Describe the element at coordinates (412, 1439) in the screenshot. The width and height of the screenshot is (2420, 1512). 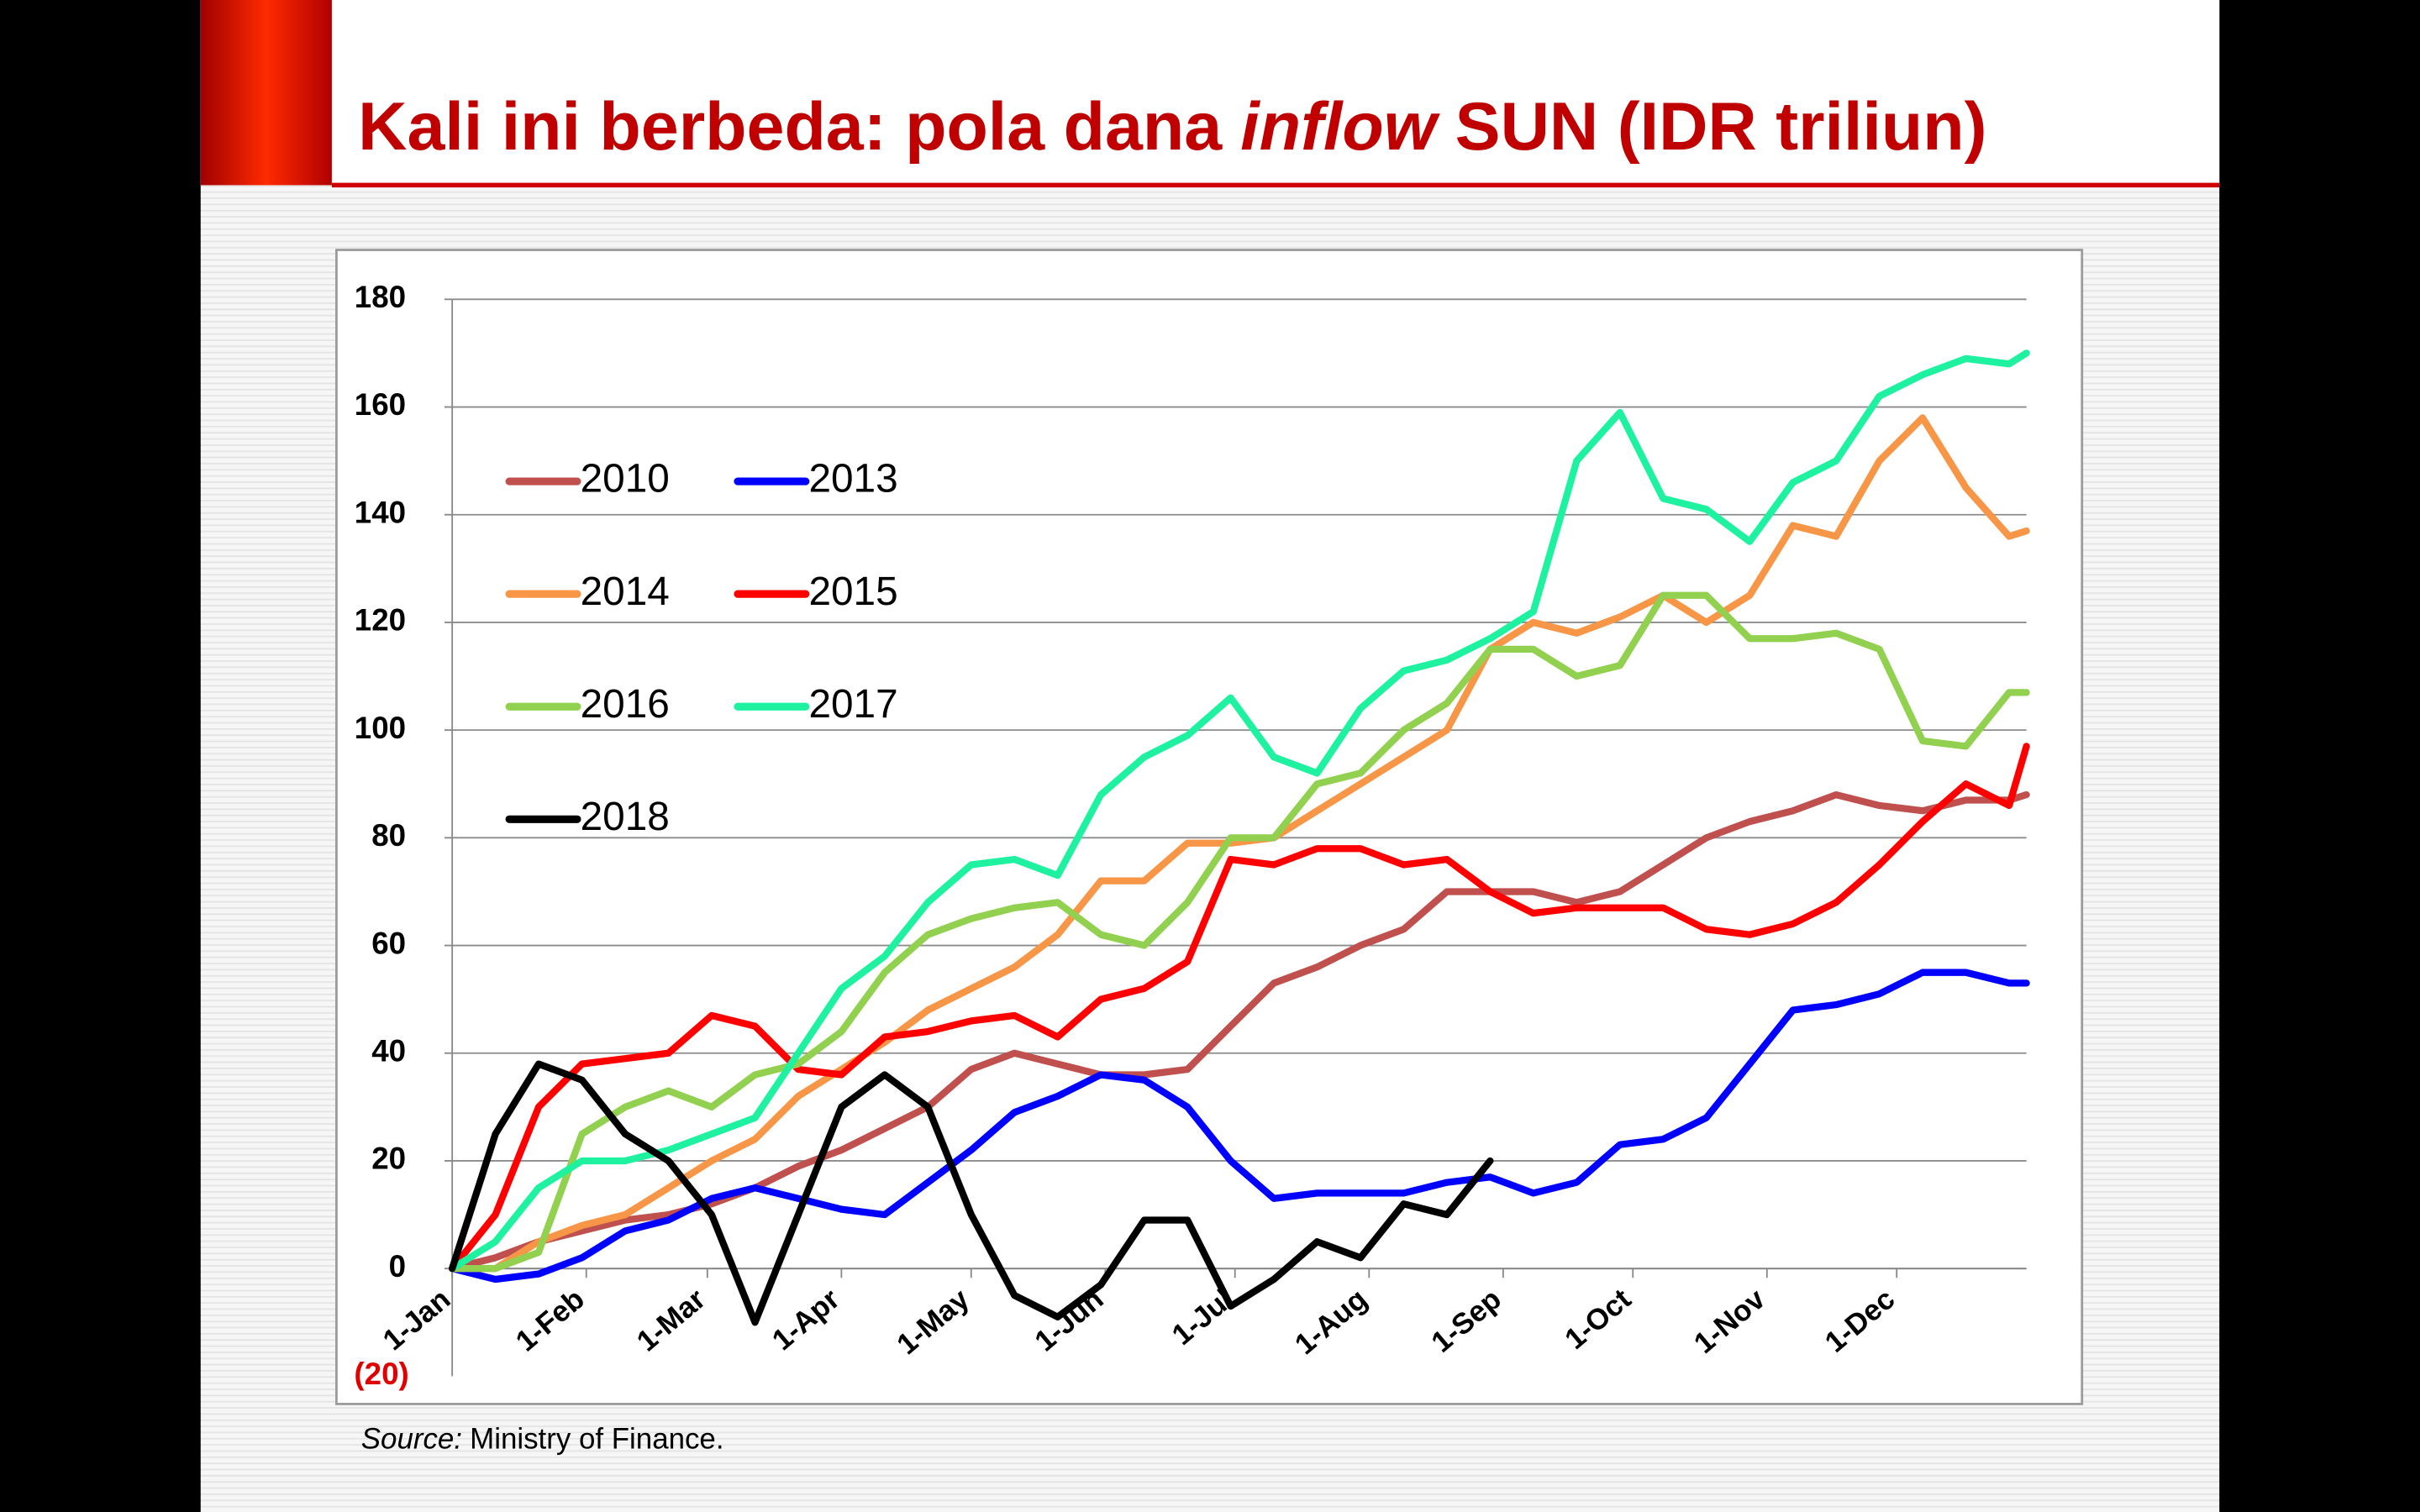
I see `source-label: Source:` at that location.